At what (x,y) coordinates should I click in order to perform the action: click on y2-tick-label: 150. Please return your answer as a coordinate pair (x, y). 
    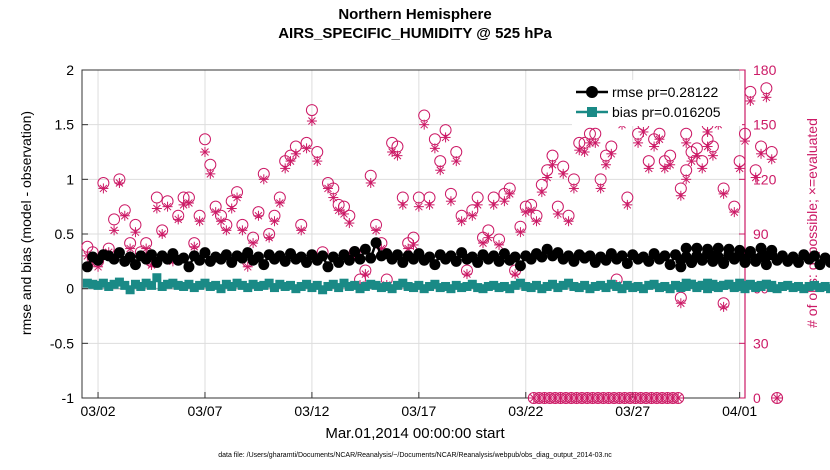
    Looking at the image, I should click on (765, 125).